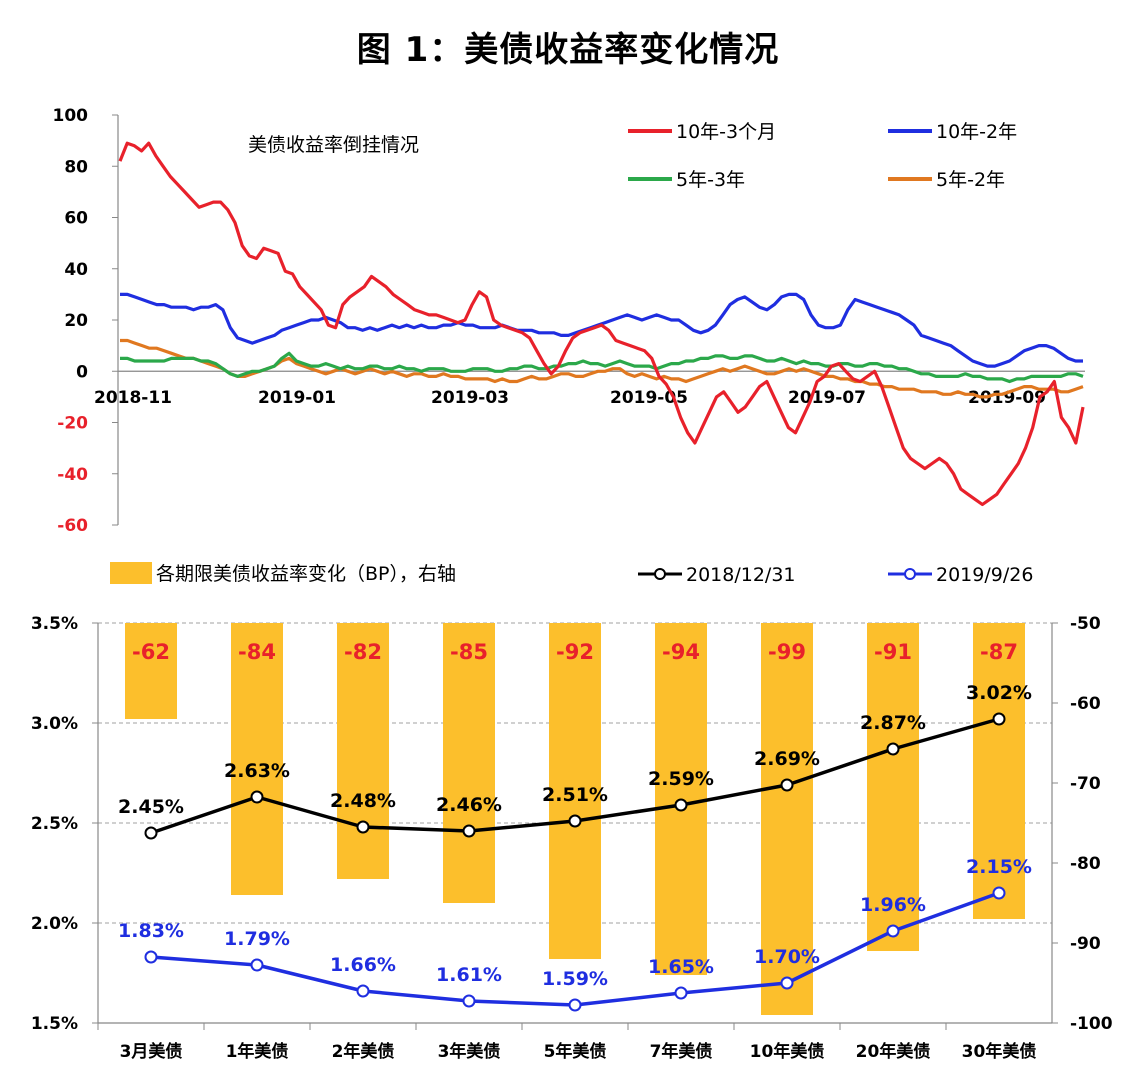 This screenshot has width=1136, height=1078. I want to click on chart-subtitle: 美债收益率倒挂情况, so click(333, 145).